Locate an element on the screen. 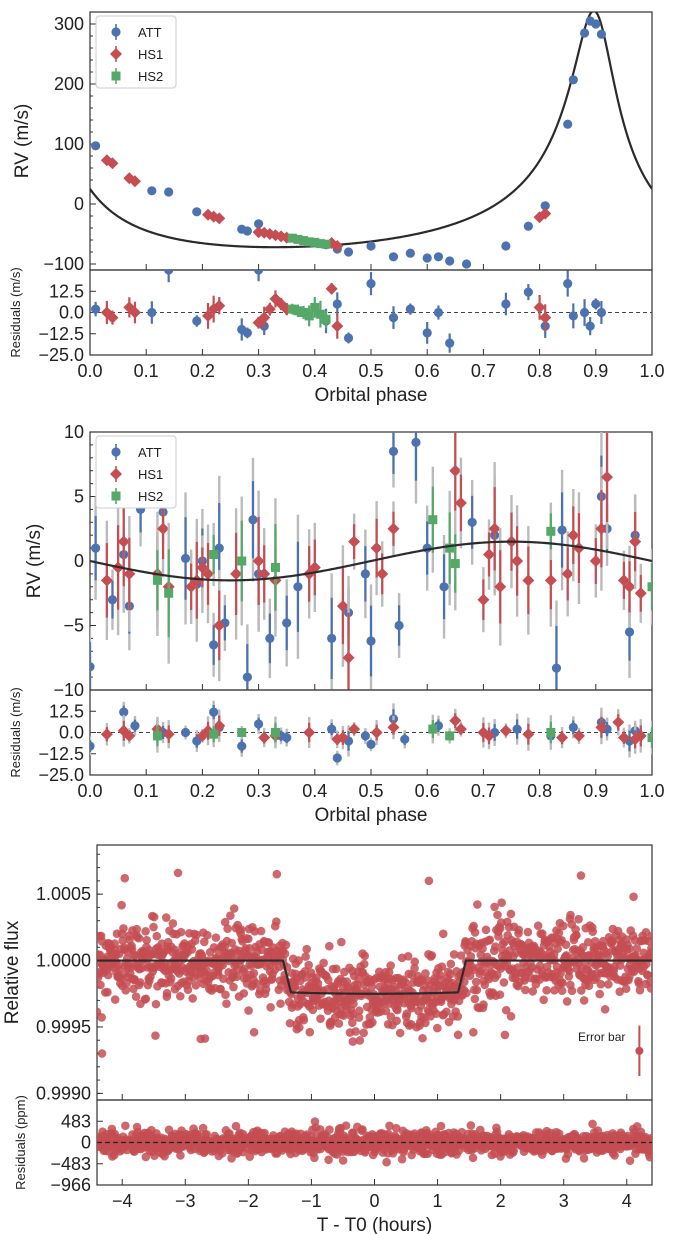 The width and height of the screenshot is (681, 1234). legend-label-att: ATT is located at coordinates (150, 32).